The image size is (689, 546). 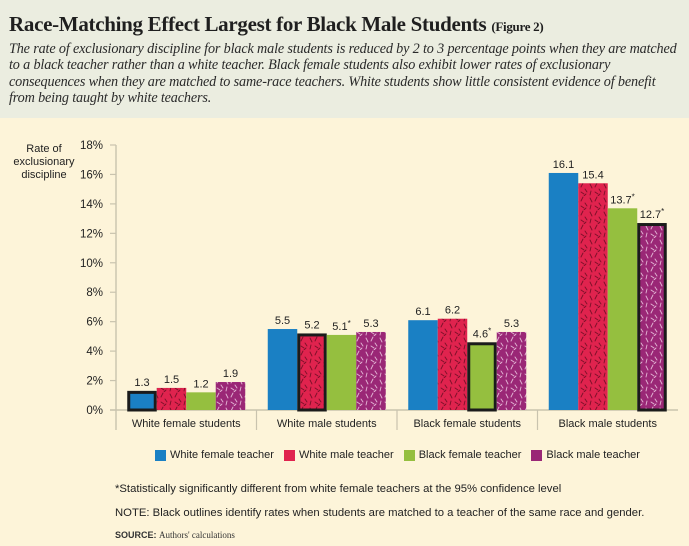 What do you see at coordinates (94, 352) in the screenshot?
I see `y-tick-label: 4%` at bounding box center [94, 352].